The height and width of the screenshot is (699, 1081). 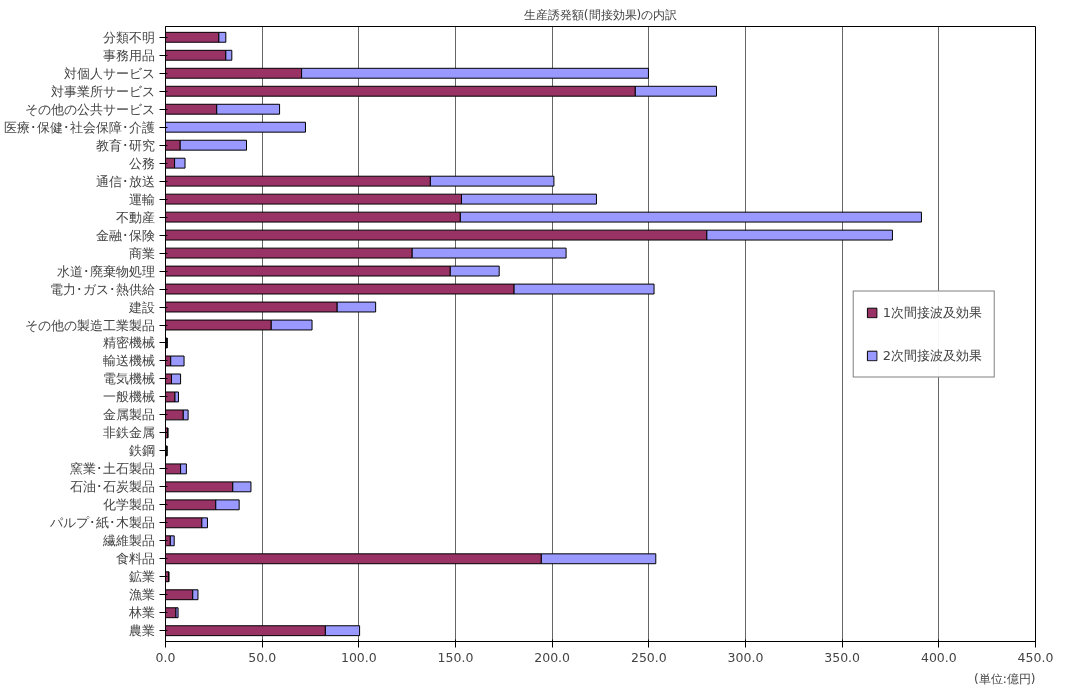 What do you see at coordinates (141, 163) in the screenshot?
I see `y-tick-label: 公務` at bounding box center [141, 163].